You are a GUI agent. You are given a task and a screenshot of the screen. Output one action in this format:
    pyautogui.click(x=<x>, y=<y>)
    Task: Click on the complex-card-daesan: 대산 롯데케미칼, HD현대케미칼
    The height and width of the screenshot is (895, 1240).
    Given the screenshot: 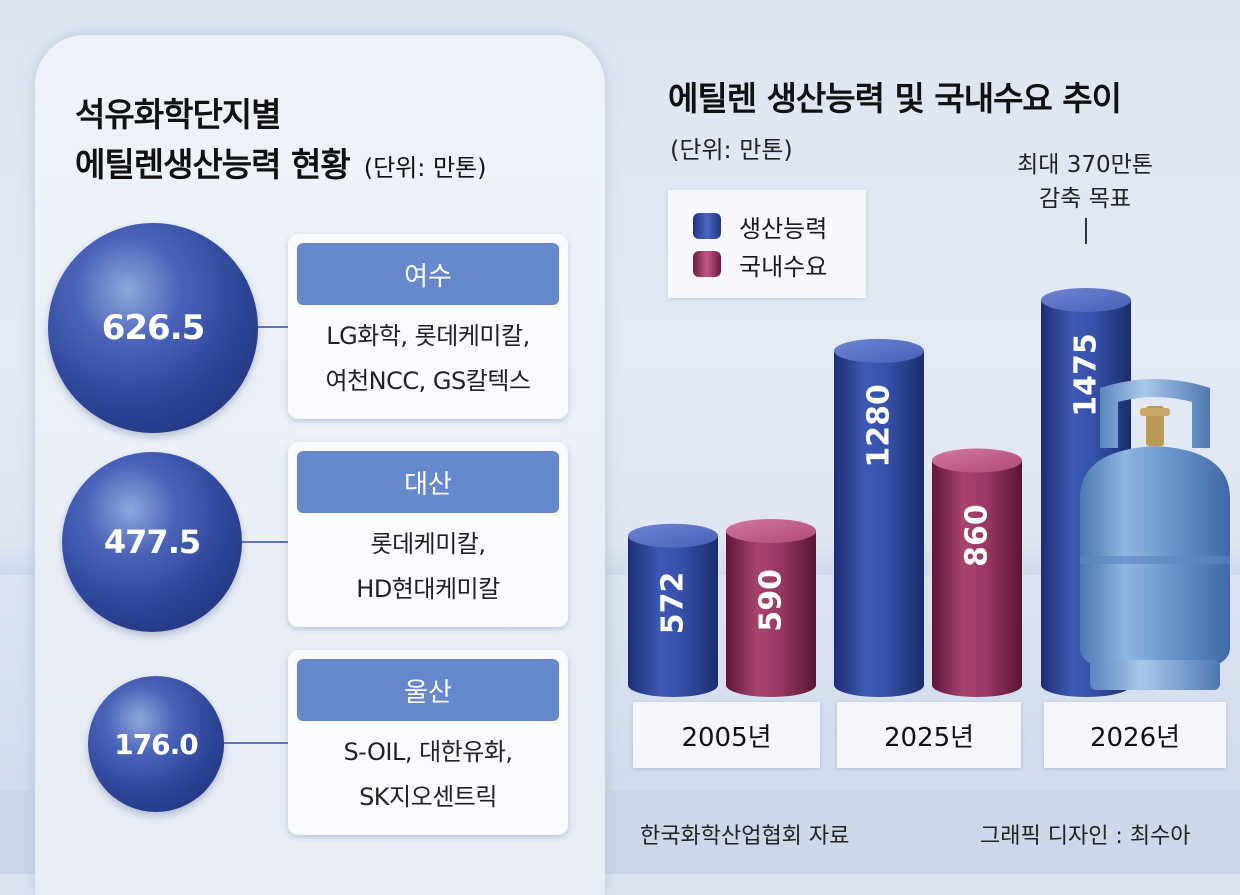 What is the action you would take?
    pyautogui.click(x=428, y=534)
    